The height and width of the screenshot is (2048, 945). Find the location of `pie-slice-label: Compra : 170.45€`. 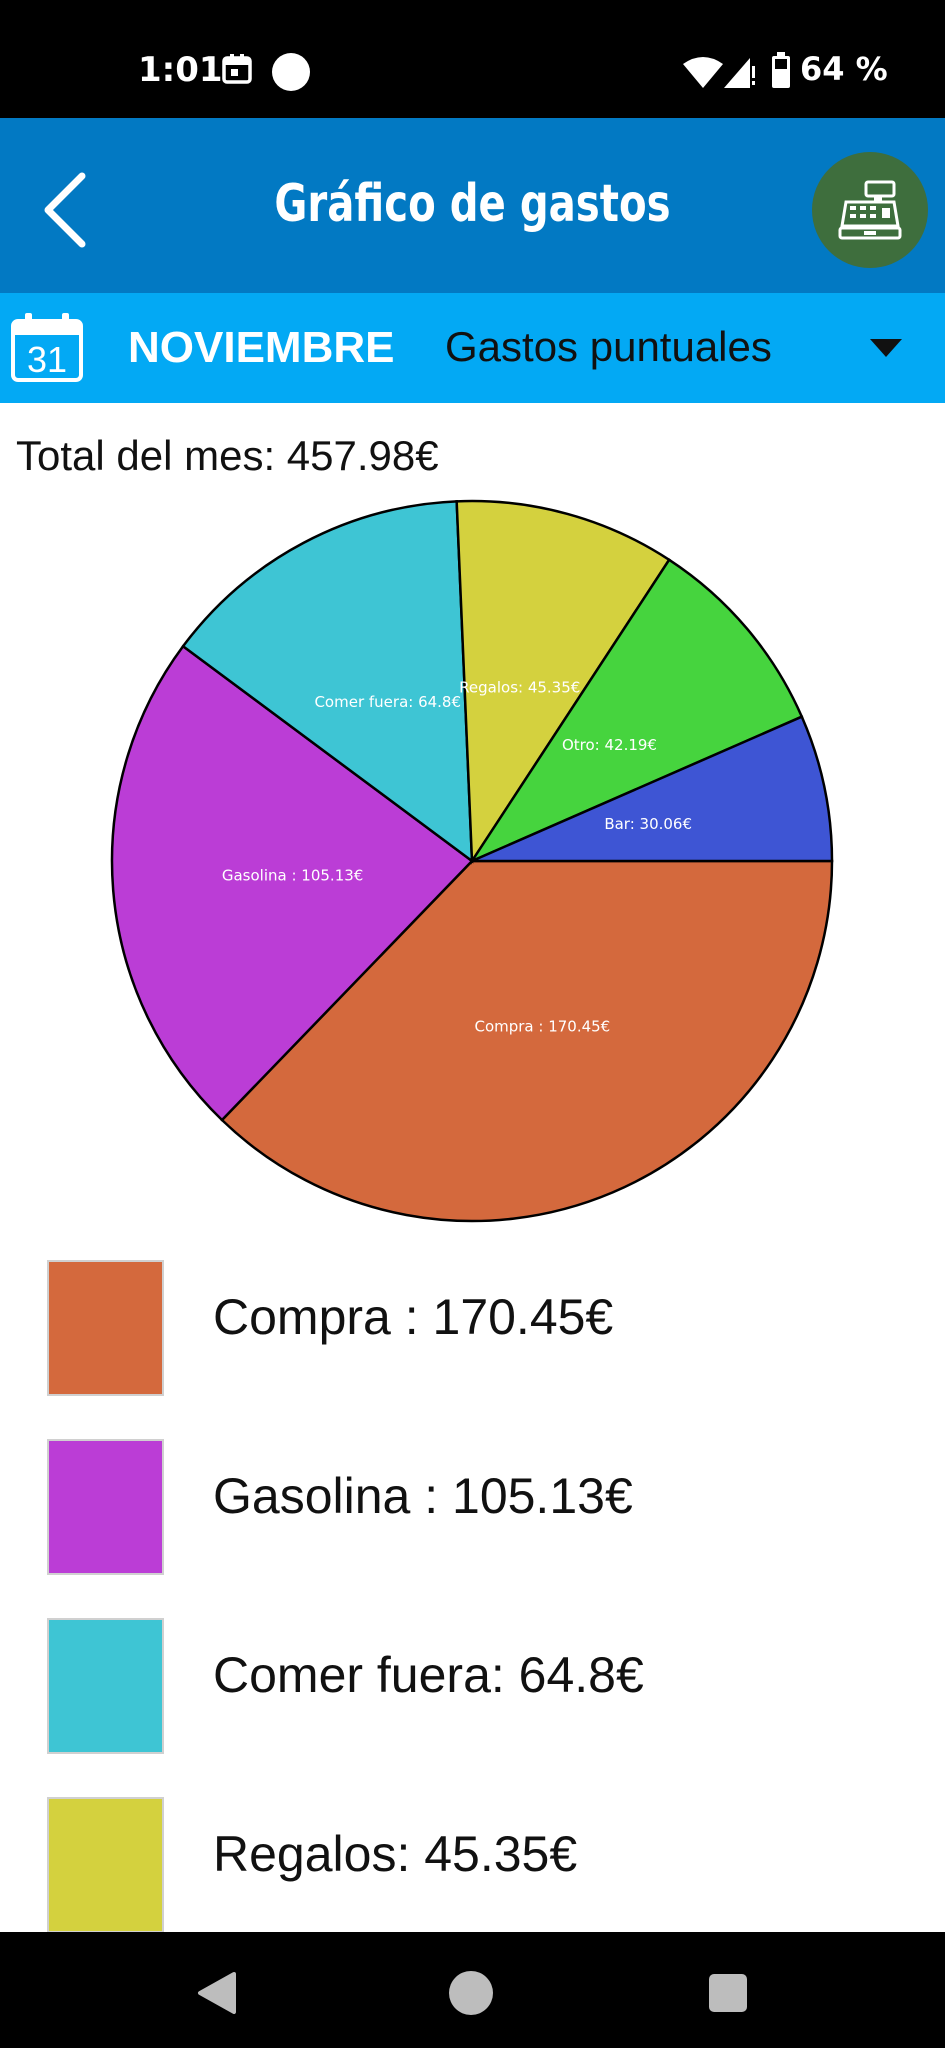

pie-slice-label: Compra : 170.45€ is located at coordinates (542, 1027).